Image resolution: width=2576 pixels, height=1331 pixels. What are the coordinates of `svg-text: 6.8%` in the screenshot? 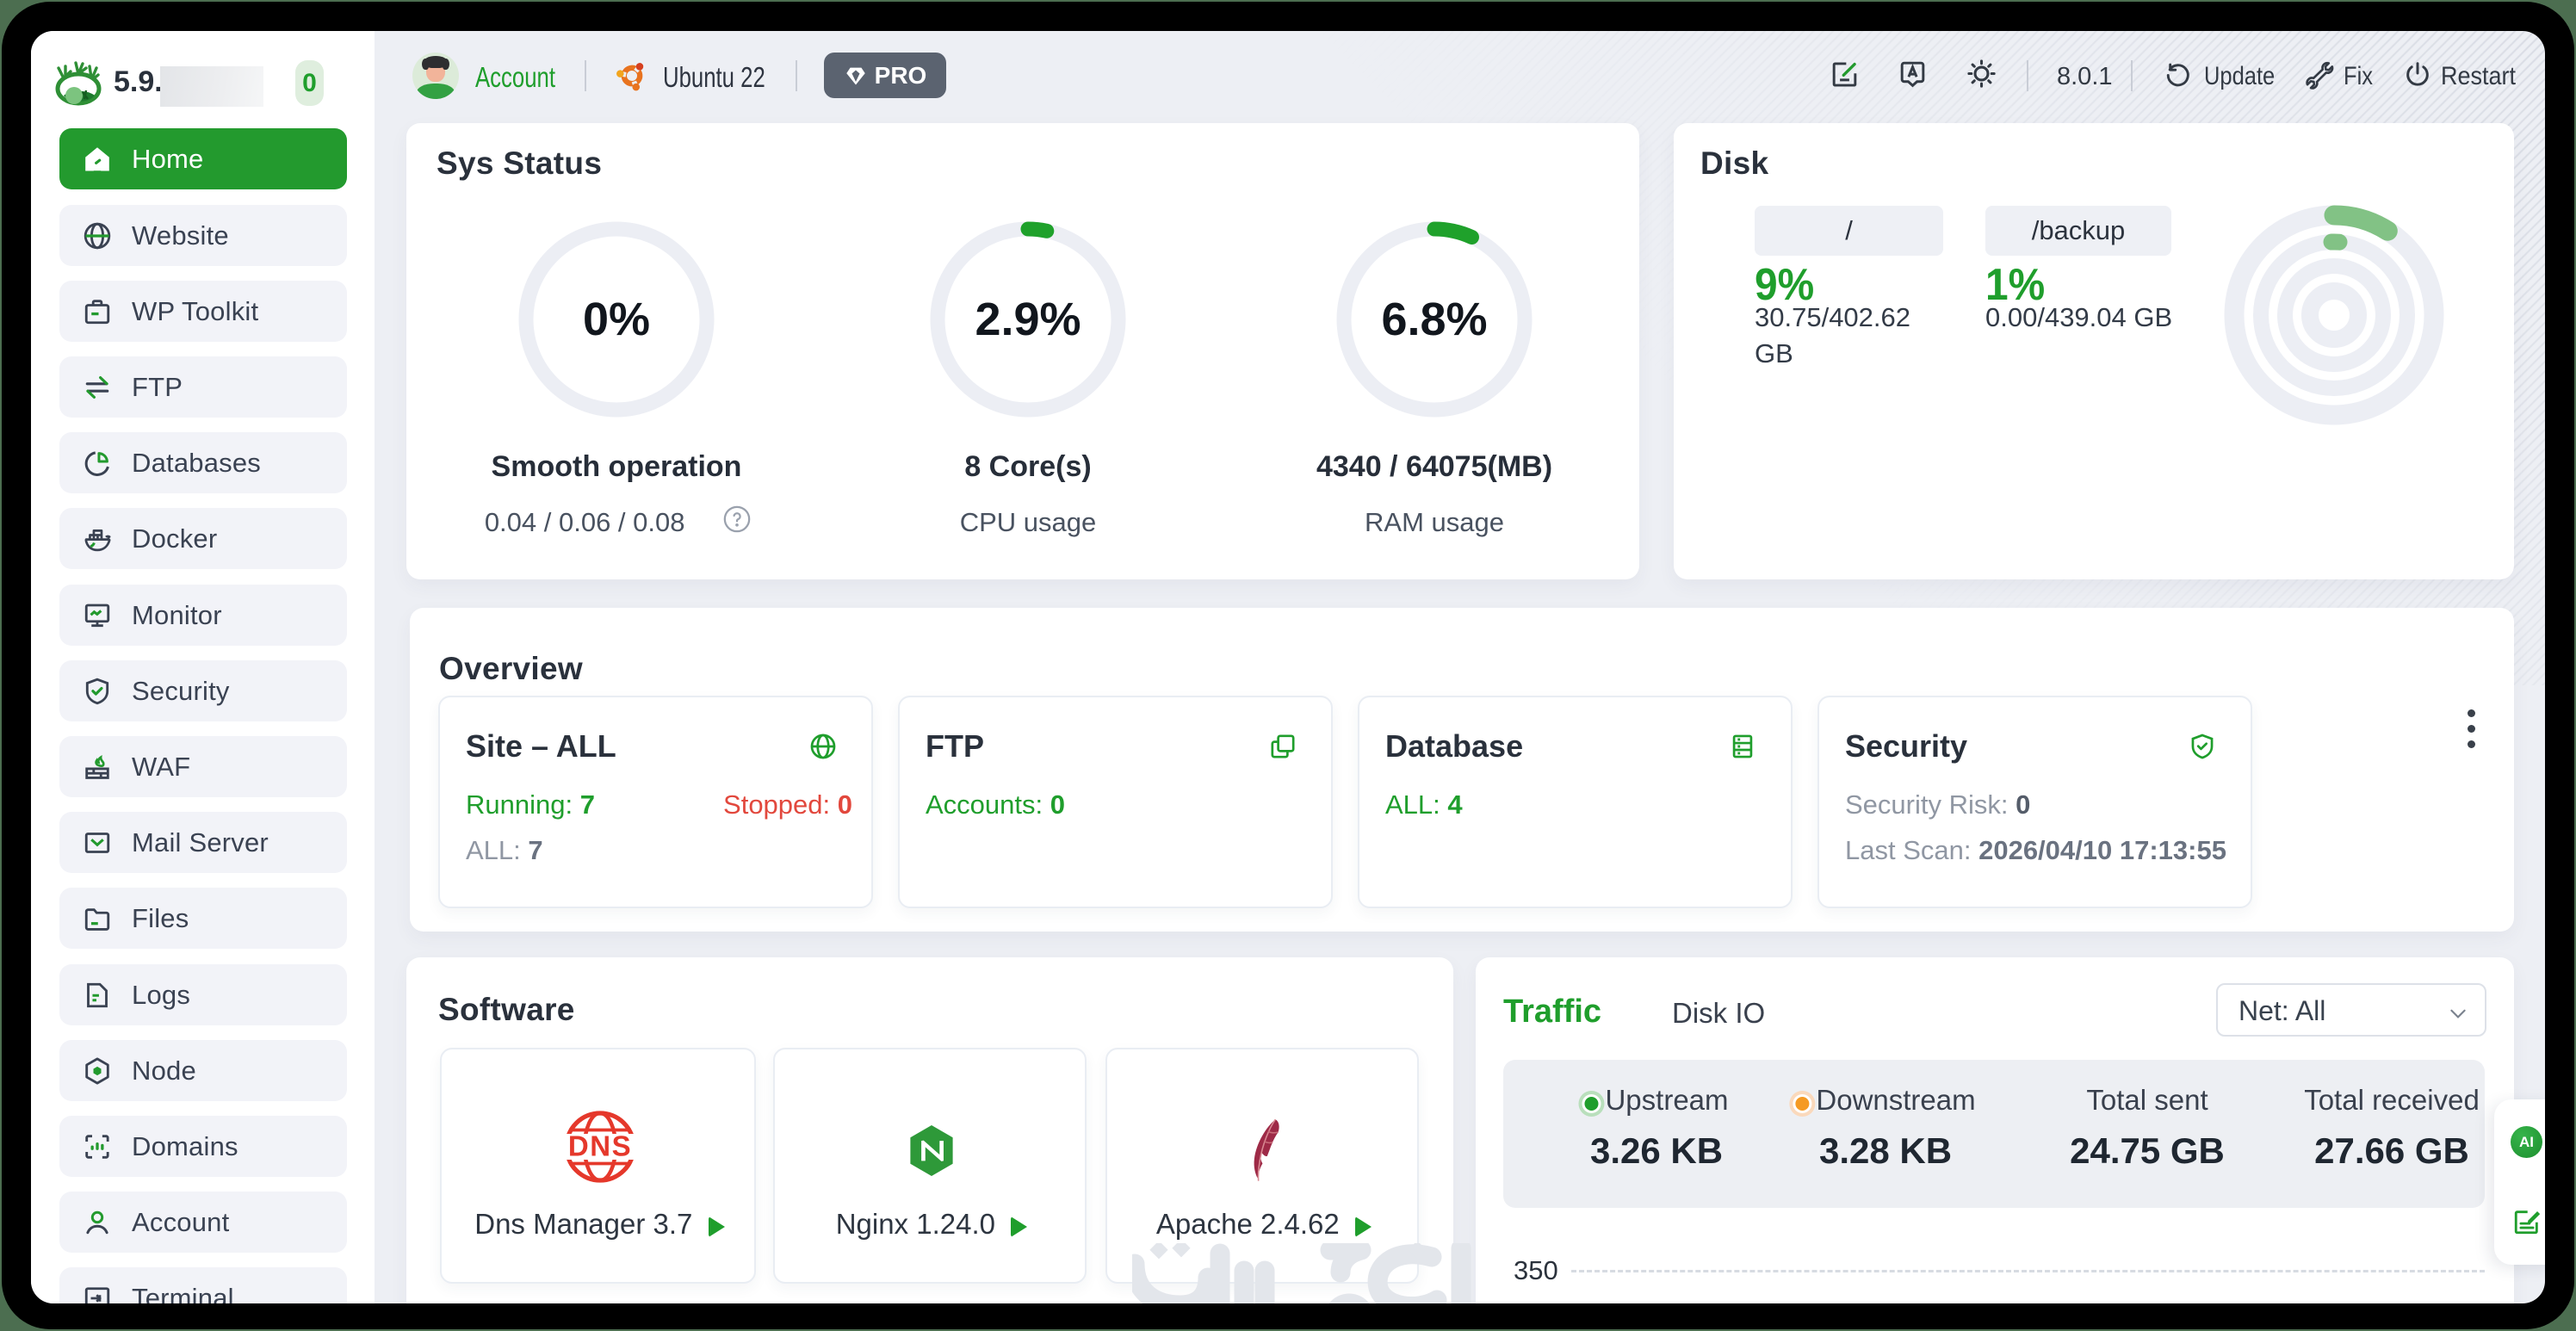 It's located at (1434, 319).